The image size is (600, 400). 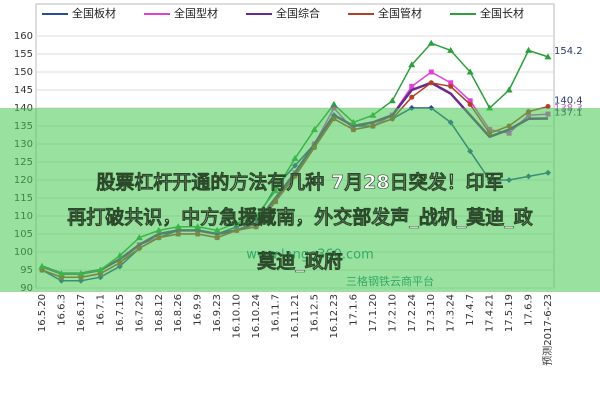 What do you see at coordinates (42, 313) in the screenshot?
I see `x-tick-label: 16.5.20` at bounding box center [42, 313].